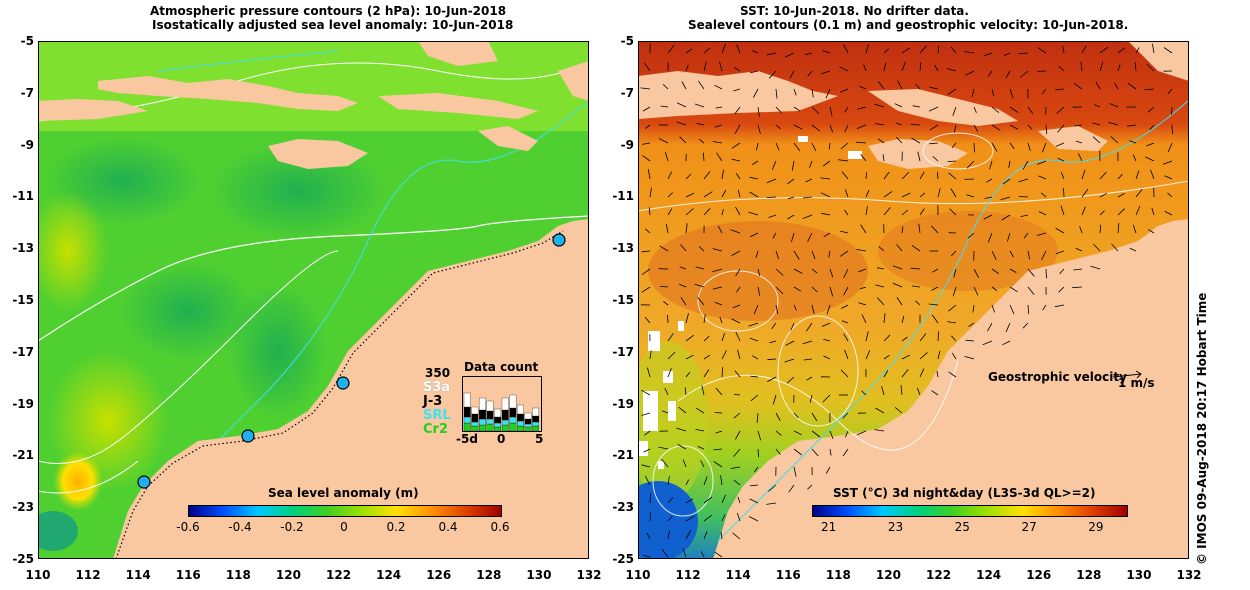  I want to click on data-count-xtick: -5d, so click(467, 439).